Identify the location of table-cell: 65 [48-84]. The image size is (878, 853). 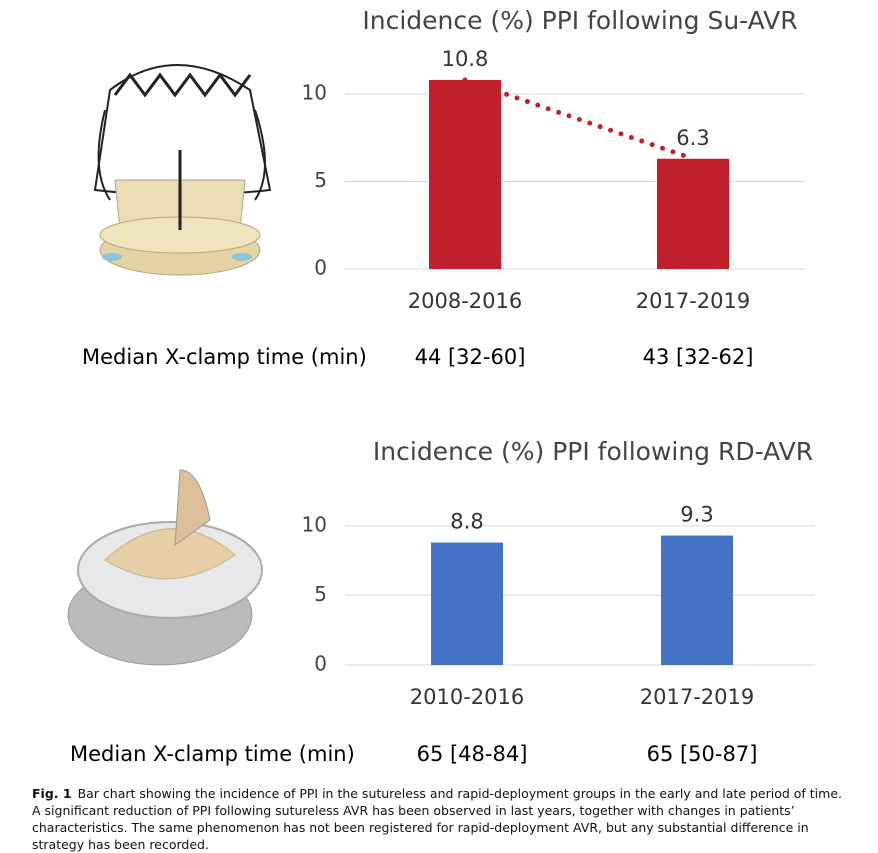
(472, 754).